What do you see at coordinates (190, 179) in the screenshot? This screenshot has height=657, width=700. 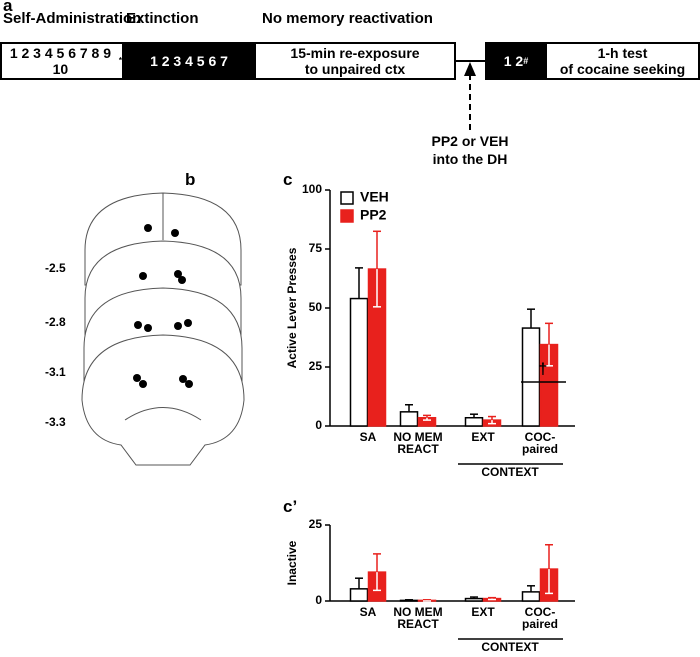 I see `panel-label: b` at bounding box center [190, 179].